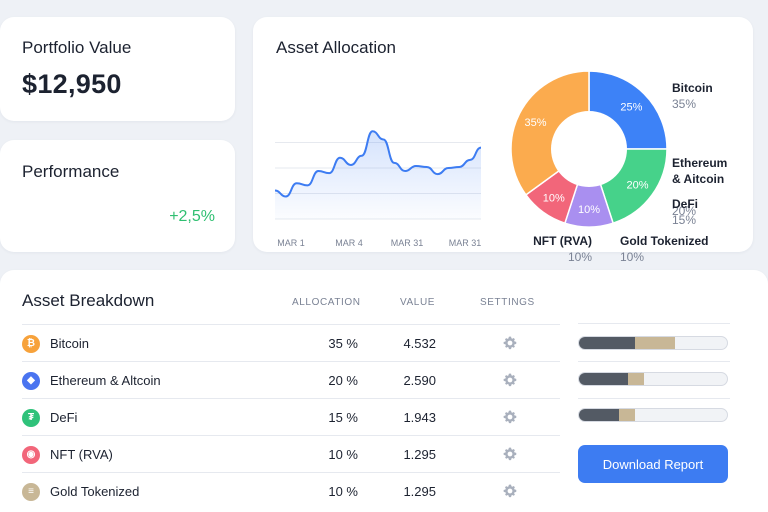 The width and height of the screenshot is (768, 512). What do you see at coordinates (192, 216) in the screenshot?
I see `performance-change: +2,5%` at bounding box center [192, 216].